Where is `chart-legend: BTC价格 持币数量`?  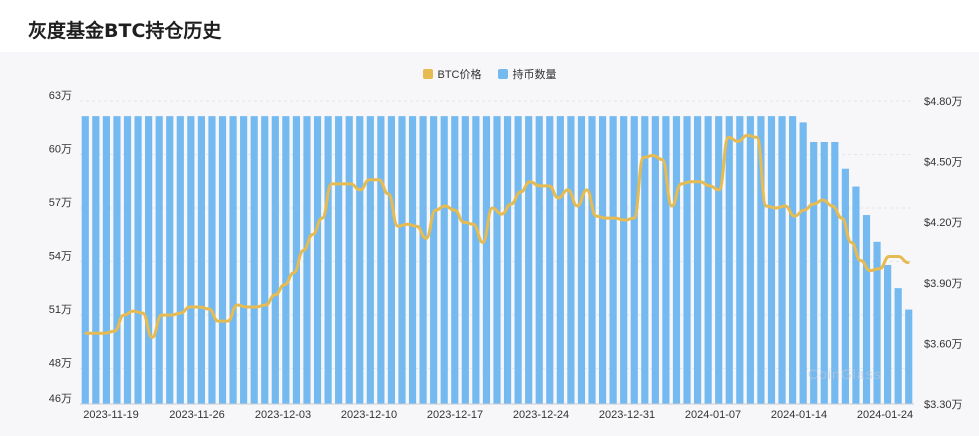 chart-legend: BTC价格 持币数量 is located at coordinates (489, 74).